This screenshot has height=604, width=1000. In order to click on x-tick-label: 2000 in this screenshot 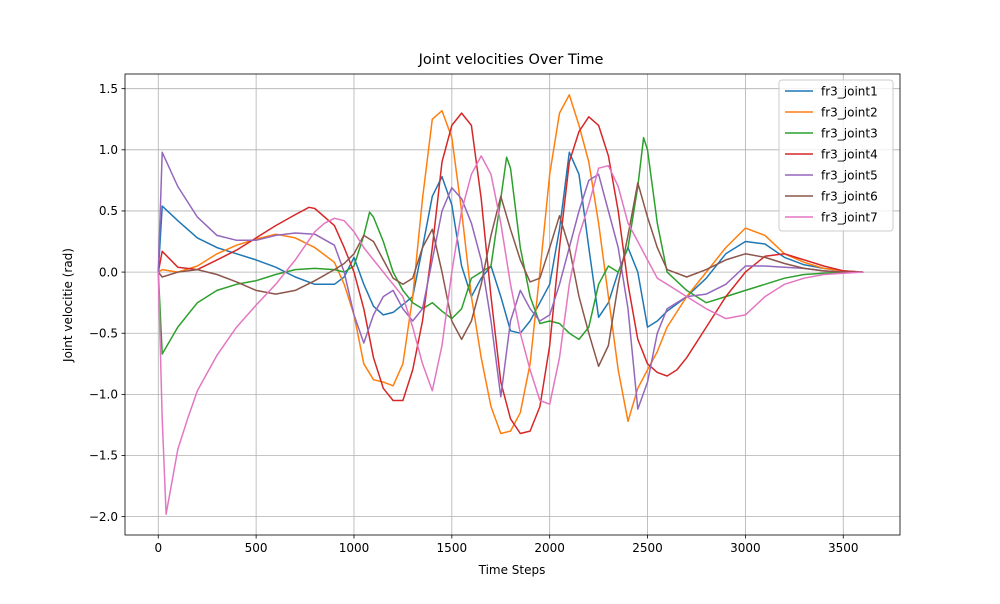, I will do `click(549, 548)`.